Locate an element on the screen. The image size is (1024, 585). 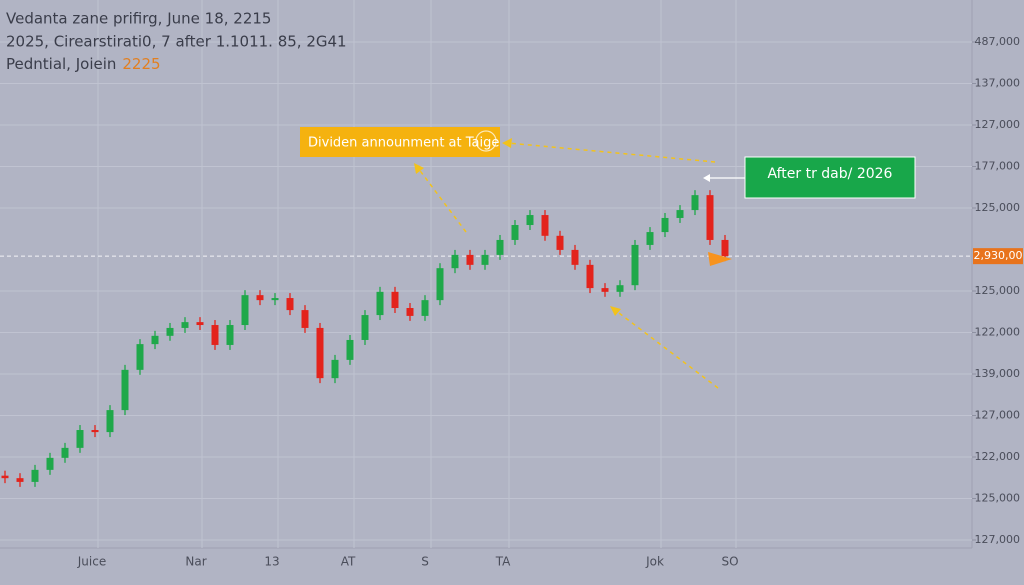
price-label: 2,930,00 is located at coordinates (998, 255).